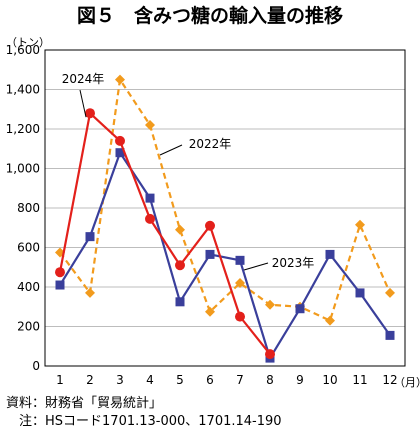  What do you see at coordinates (359, 380) in the screenshot?
I see `x-tick-label: 11` at bounding box center [359, 380].